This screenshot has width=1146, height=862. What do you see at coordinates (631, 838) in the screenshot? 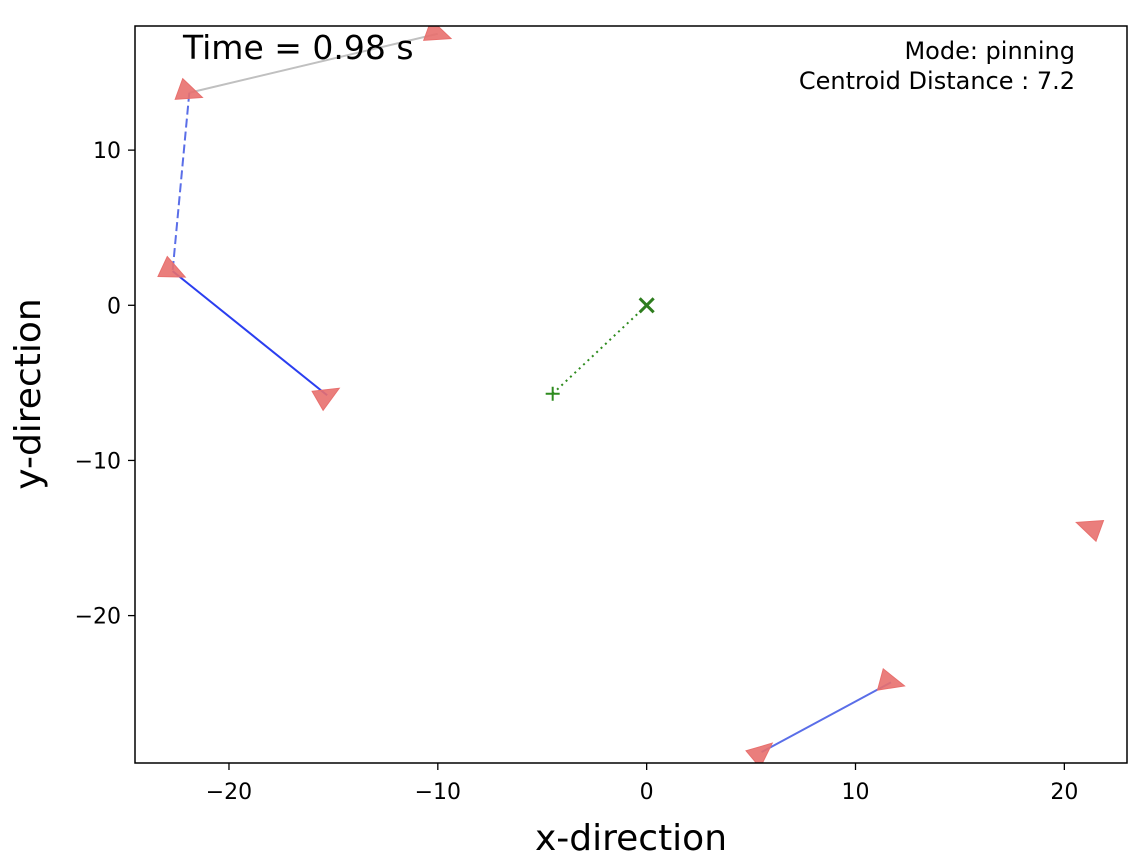
I see `x-axis-title: x-direction` at bounding box center [631, 838].